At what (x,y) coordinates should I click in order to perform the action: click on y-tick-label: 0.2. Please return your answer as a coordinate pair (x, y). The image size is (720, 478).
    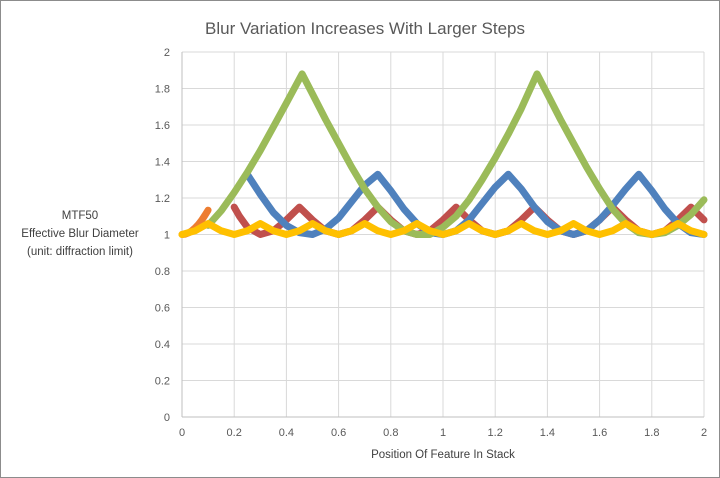
    Looking at the image, I should click on (162, 382).